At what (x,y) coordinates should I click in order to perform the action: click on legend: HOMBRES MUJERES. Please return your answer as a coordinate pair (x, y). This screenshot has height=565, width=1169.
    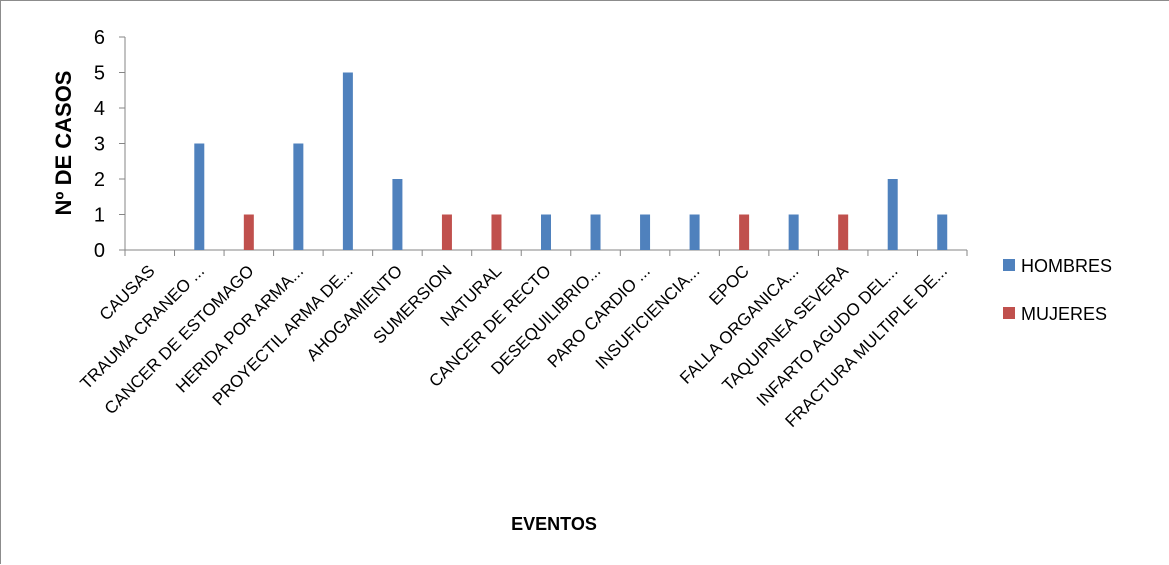
    Looking at the image, I should click on (1057, 290).